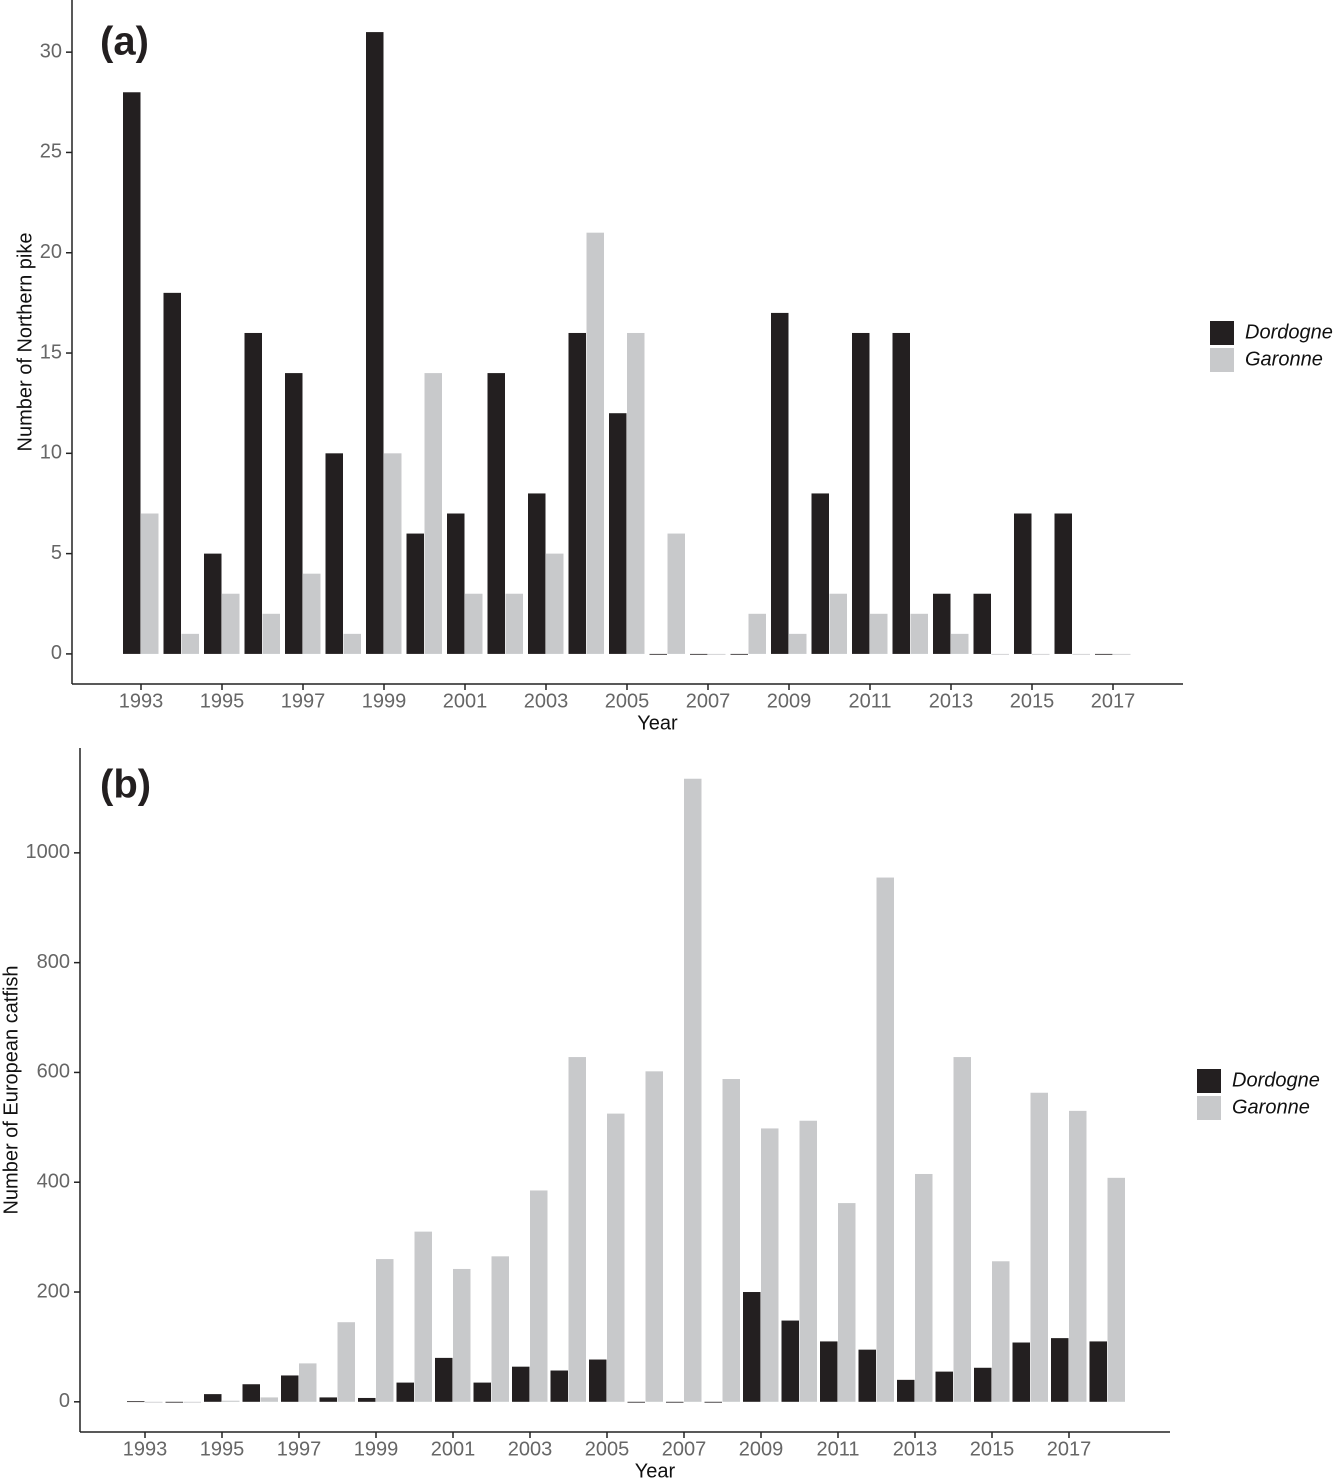  I want to click on y-tick-label: 10, so click(51, 453).